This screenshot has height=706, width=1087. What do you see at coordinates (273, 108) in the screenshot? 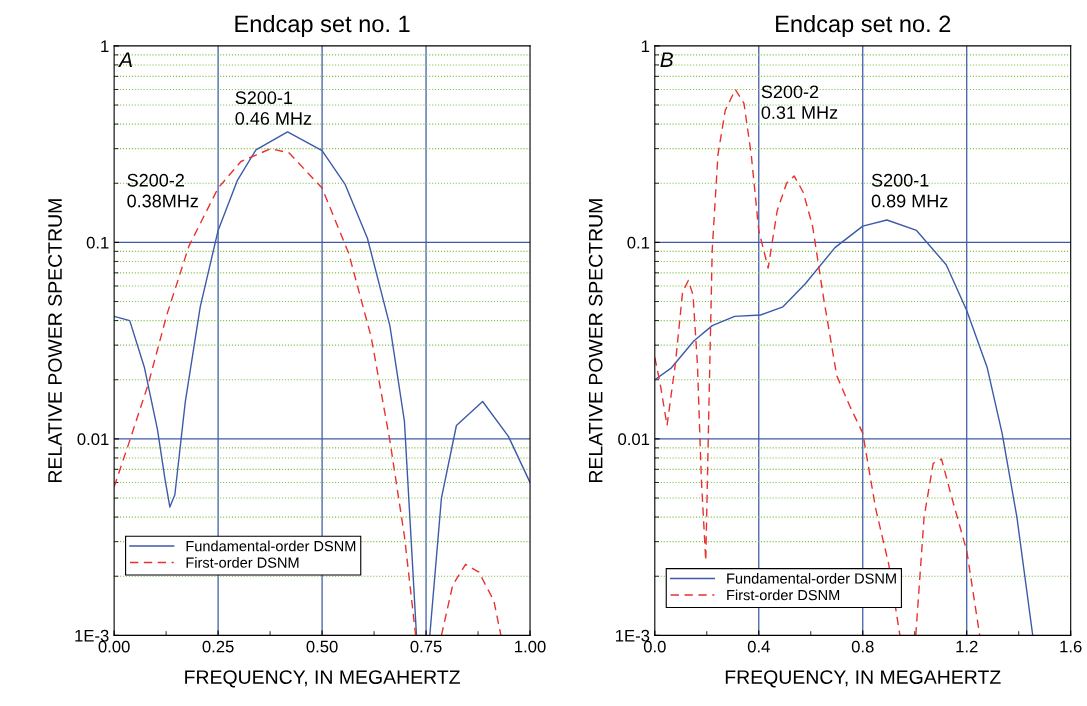
I see `annotation: S200-1 0.46 MHz` at bounding box center [273, 108].